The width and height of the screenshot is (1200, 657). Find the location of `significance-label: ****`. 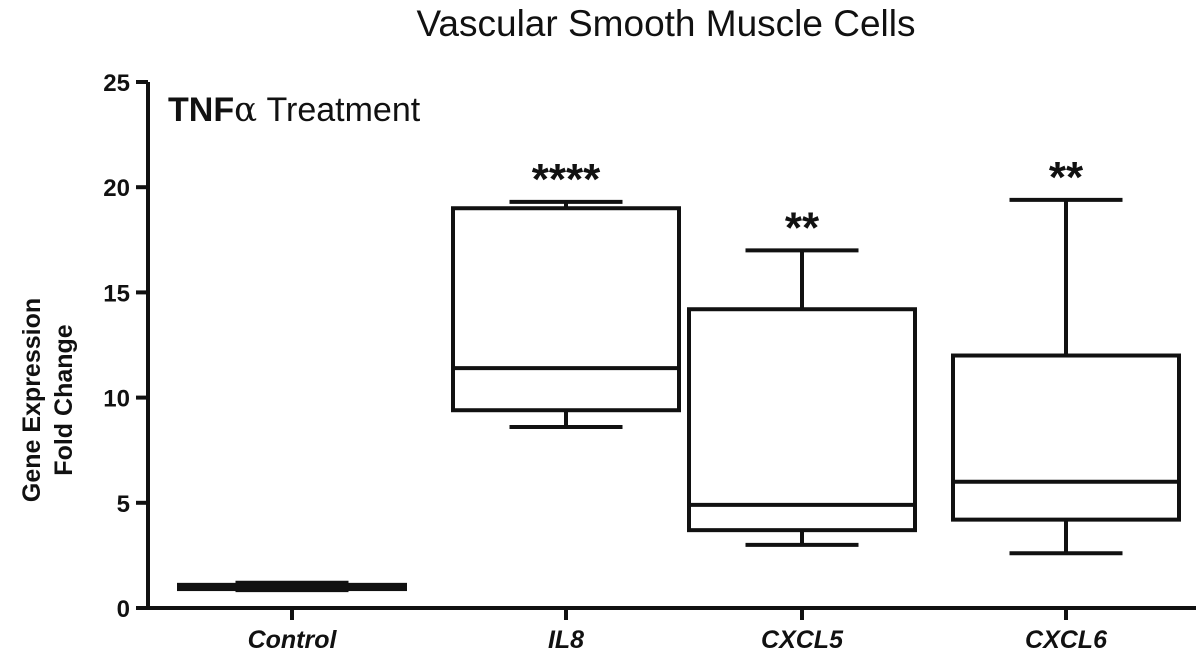

significance-label: **** is located at coordinates (566, 179).